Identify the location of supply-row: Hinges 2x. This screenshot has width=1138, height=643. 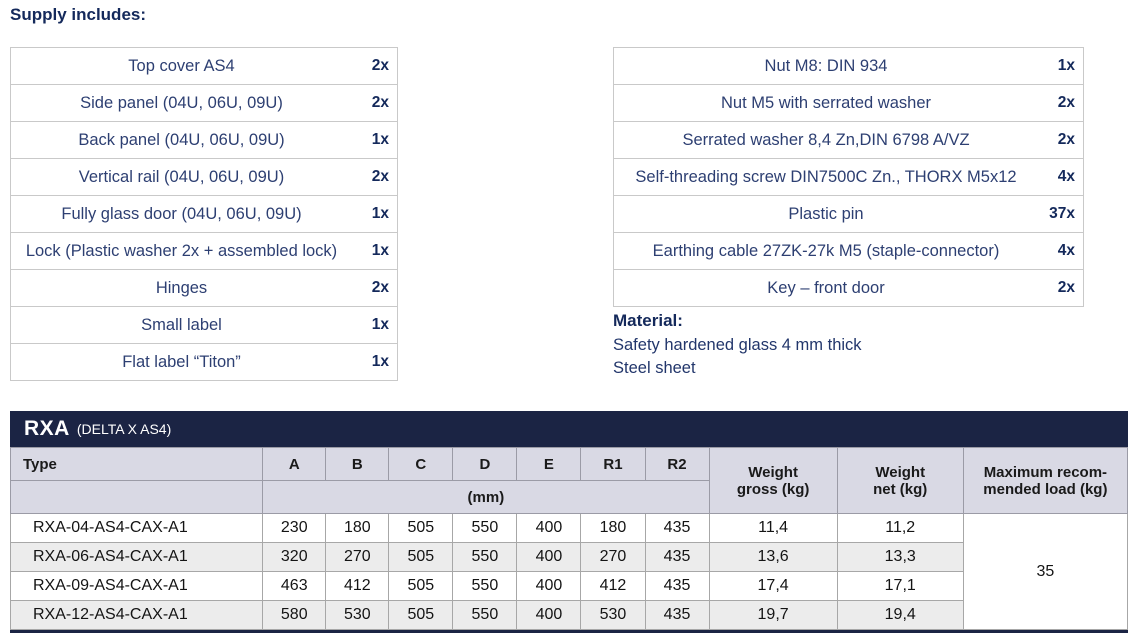
(204, 288).